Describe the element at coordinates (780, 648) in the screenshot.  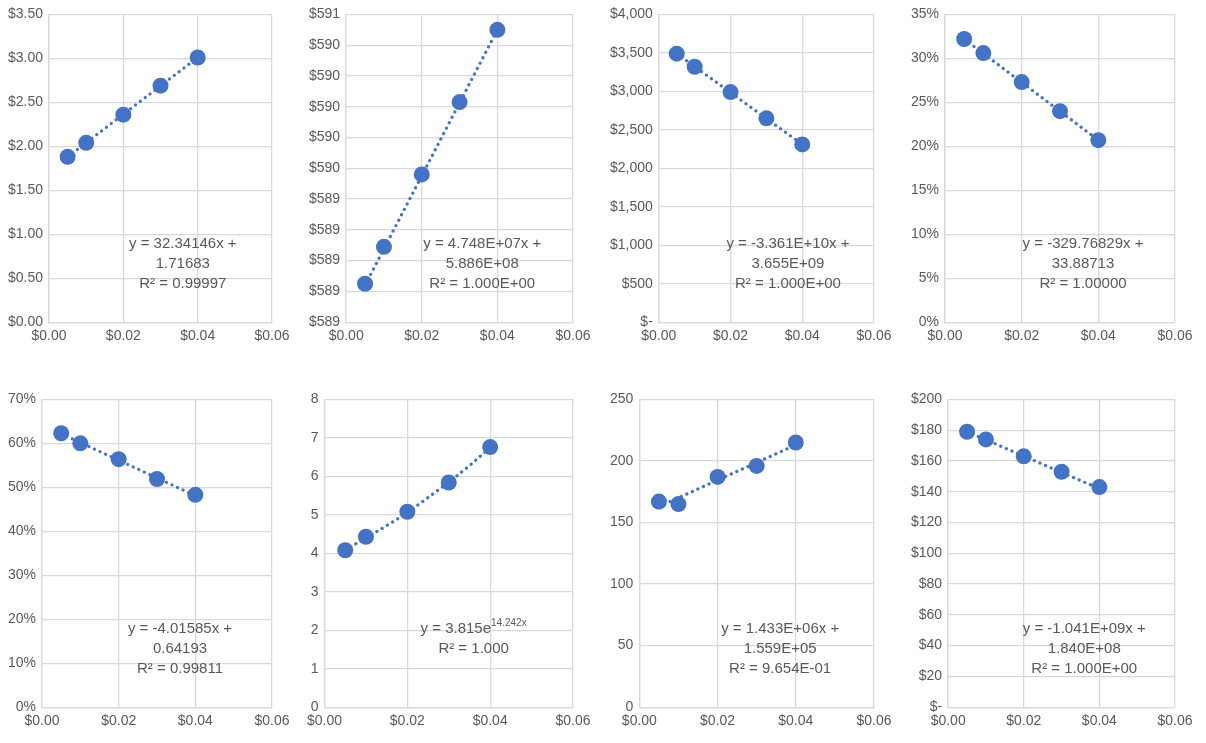
I see `annotation: y = 1.433E+06x + 1.559E+05 R² = 9.654E-01` at that location.